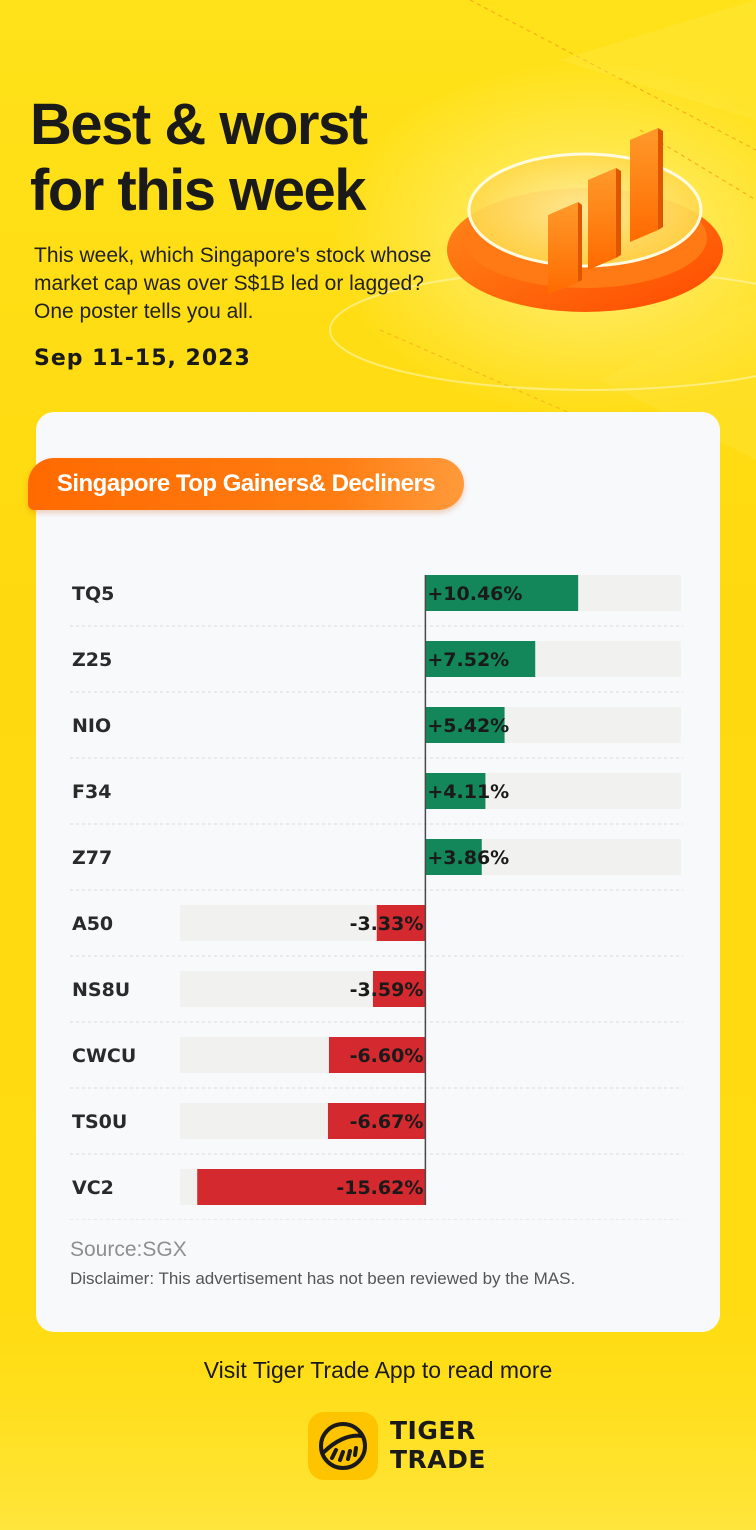 Image resolution: width=756 pixels, height=1530 pixels. Describe the element at coordinates (379, 1188) in the screenshot. I see `value-label-vc2: -15.62%` at that location.